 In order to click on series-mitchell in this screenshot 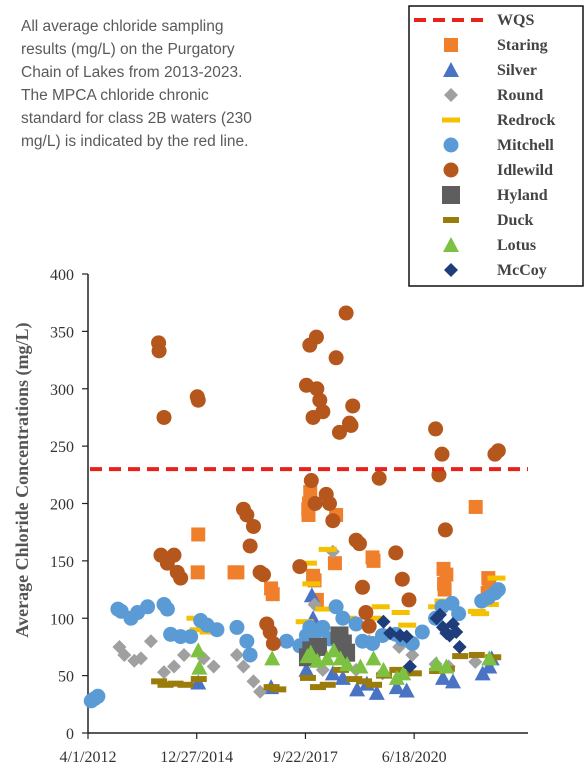, I will do `click(294, 645)`.